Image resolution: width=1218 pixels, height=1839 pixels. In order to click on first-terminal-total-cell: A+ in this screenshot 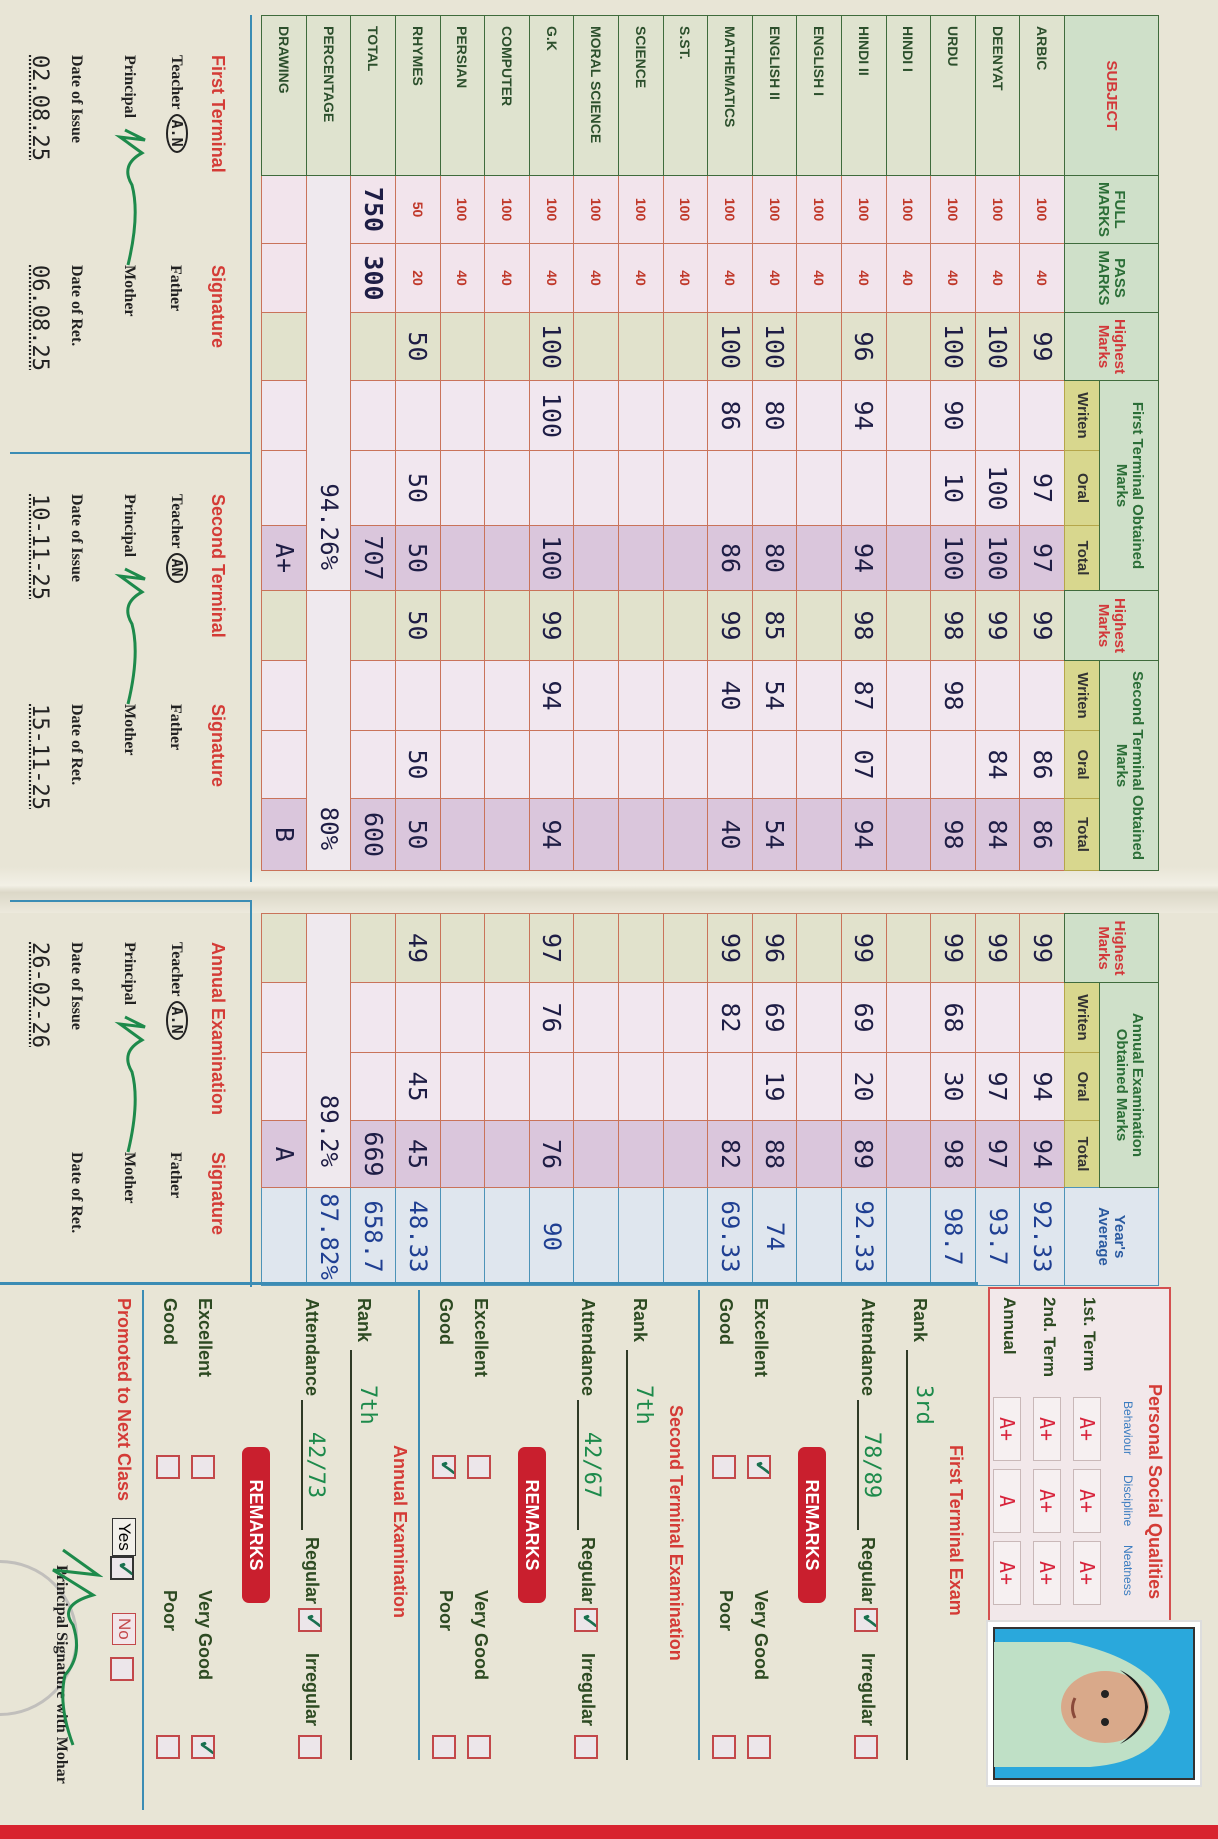, I will do `click(284, 558)`.